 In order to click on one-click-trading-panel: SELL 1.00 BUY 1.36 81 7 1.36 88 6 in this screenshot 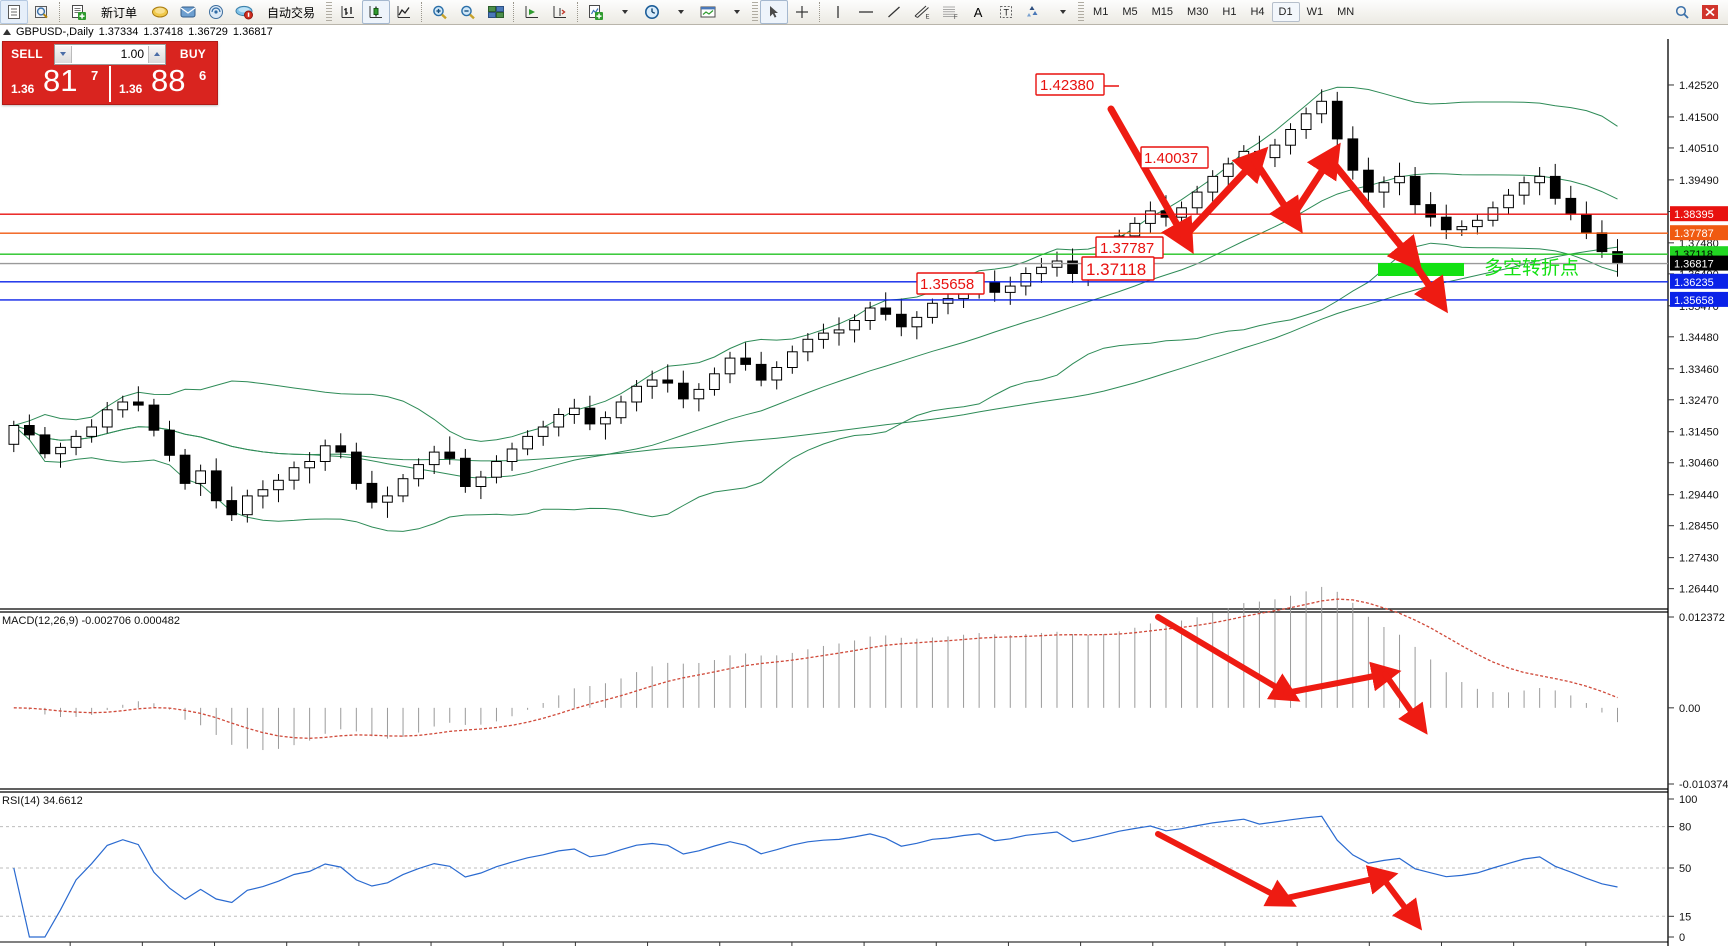, I will do `click(110, 73)`.